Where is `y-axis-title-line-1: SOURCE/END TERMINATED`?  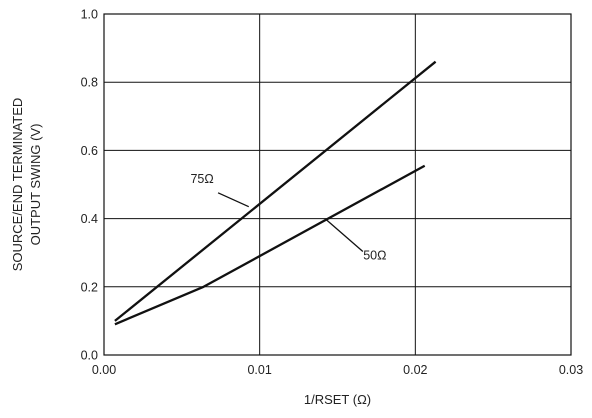
y-axis-title-line-1: SOURCE/END TERMINATED is located at coordinates (17, 185).